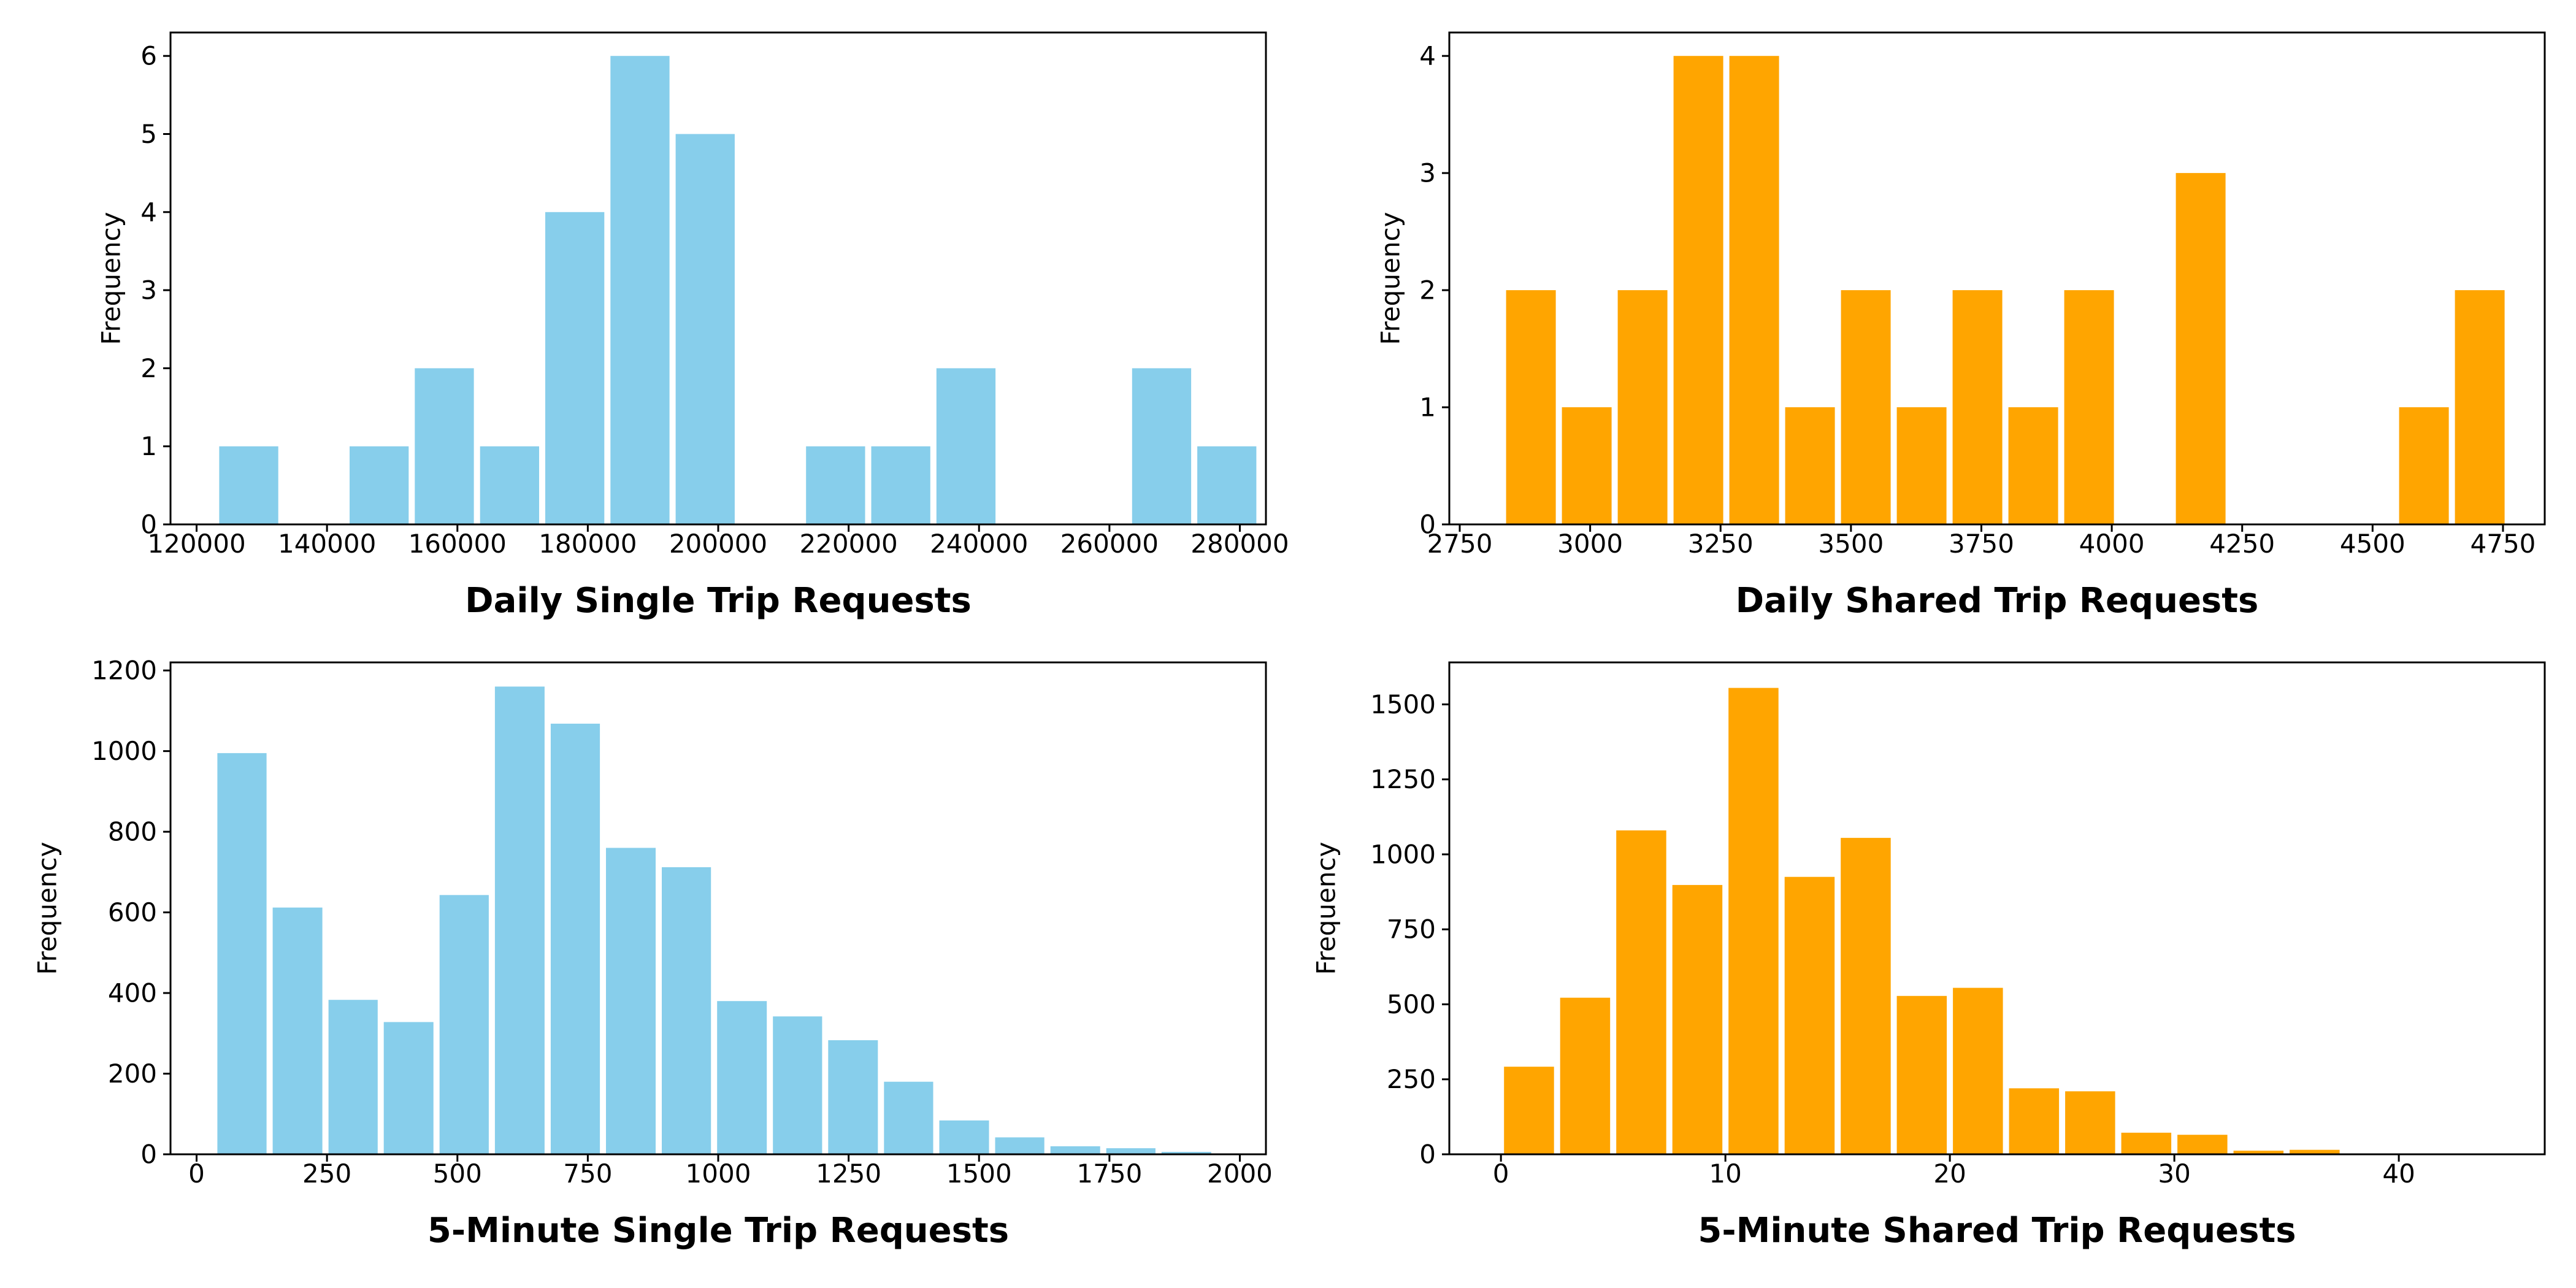 This screenshot has width=2576, height=1288. What do you see at coordinates (457, 544) in the screenshot?
I see `x-tick-label: 160000` at bounding box center [457, 544].